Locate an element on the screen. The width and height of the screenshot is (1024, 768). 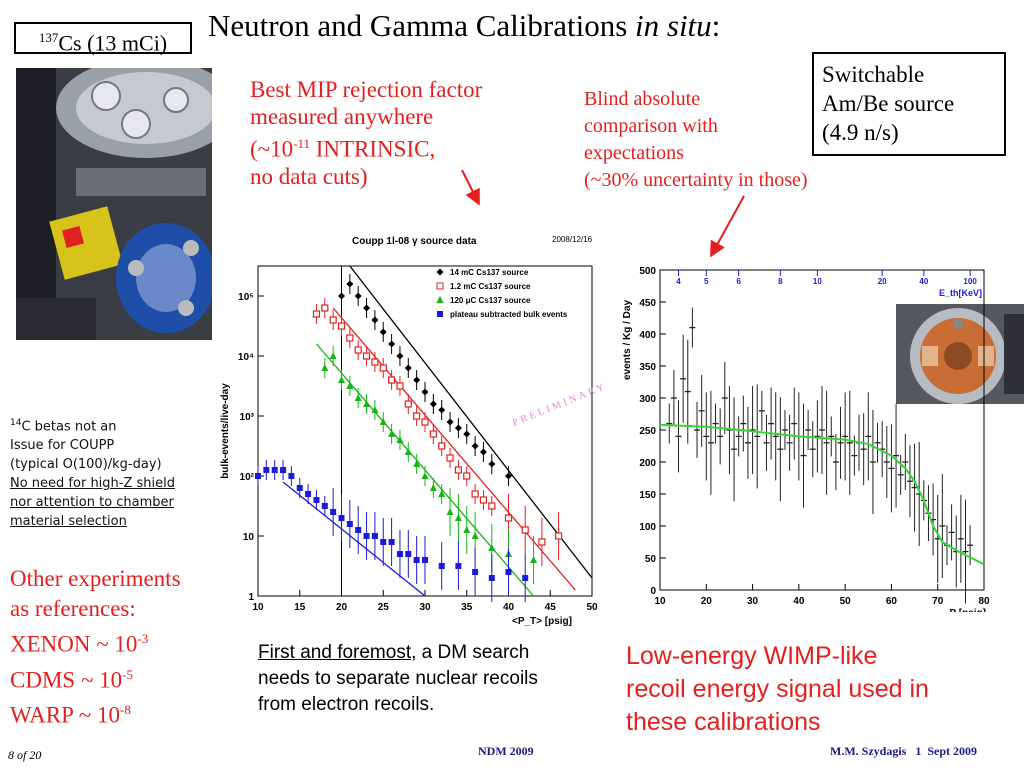
x-tick-label: 70 is located at coordinates (938, 601).